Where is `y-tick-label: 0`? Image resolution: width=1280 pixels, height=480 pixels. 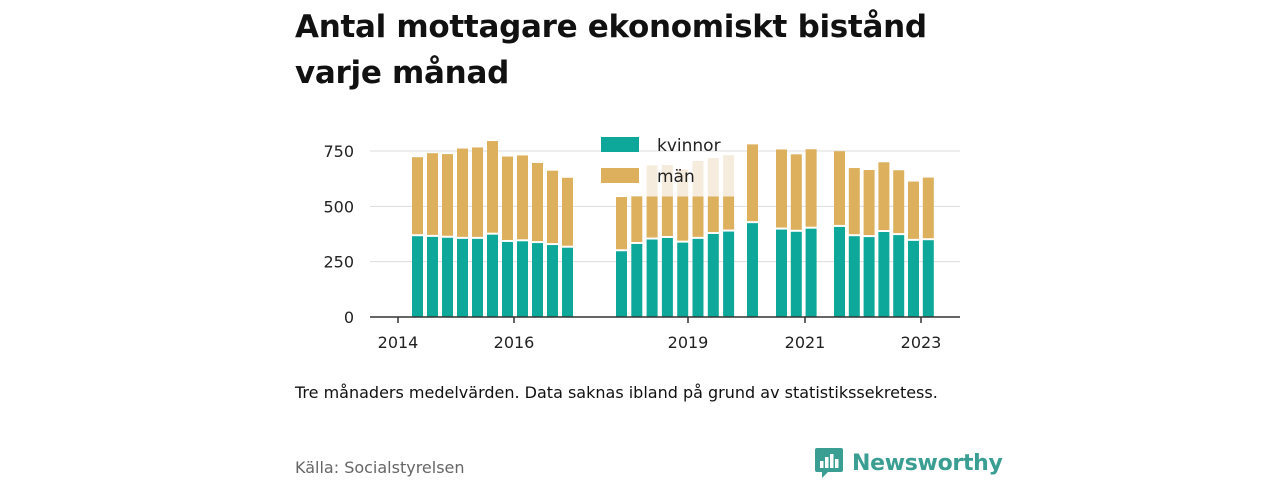 y-tick-label: 0 is located at coordinates (349, 317).